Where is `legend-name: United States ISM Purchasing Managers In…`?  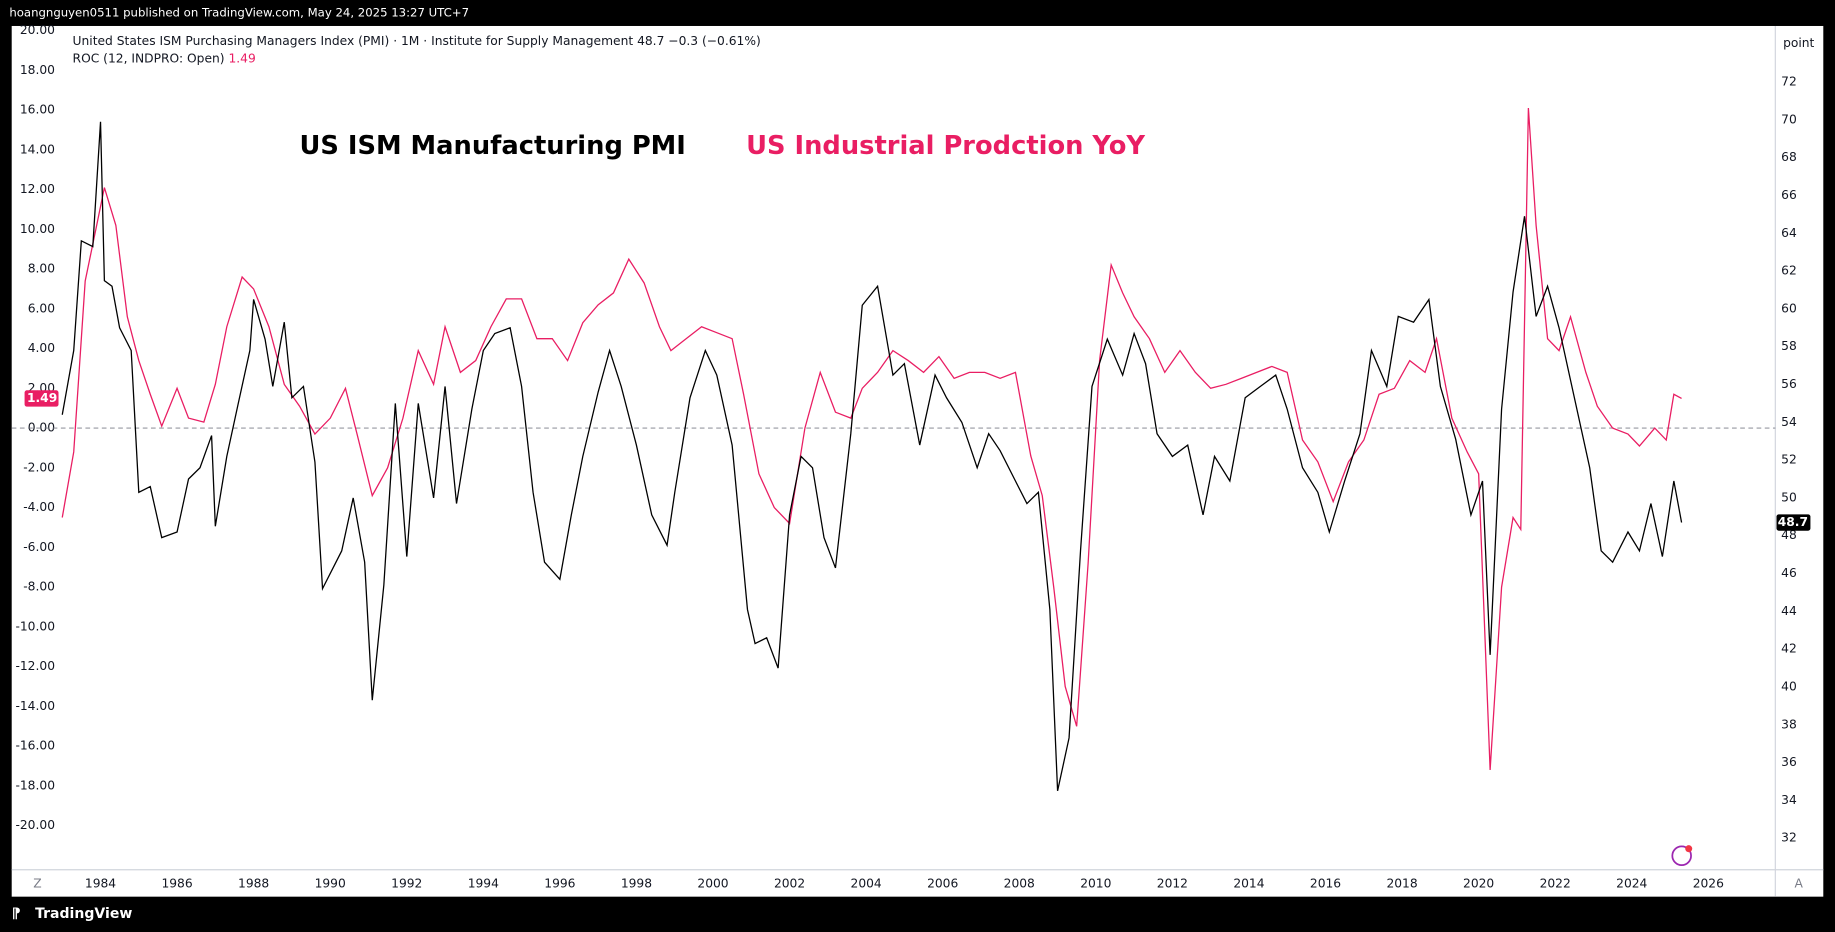 legend-name: United States ISM Purchasing Managers In… is located at coordinates (353, 41).